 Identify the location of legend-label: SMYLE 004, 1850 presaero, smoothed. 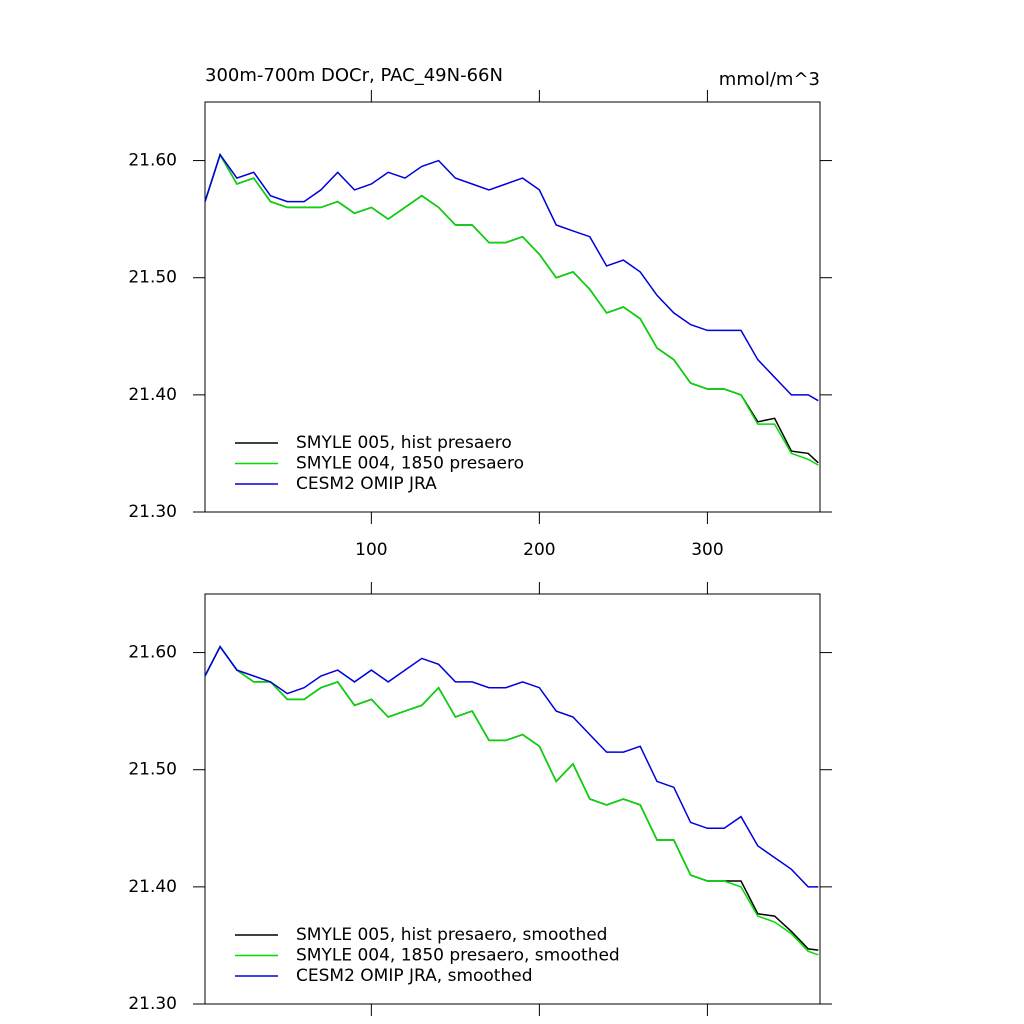
(458, 956).